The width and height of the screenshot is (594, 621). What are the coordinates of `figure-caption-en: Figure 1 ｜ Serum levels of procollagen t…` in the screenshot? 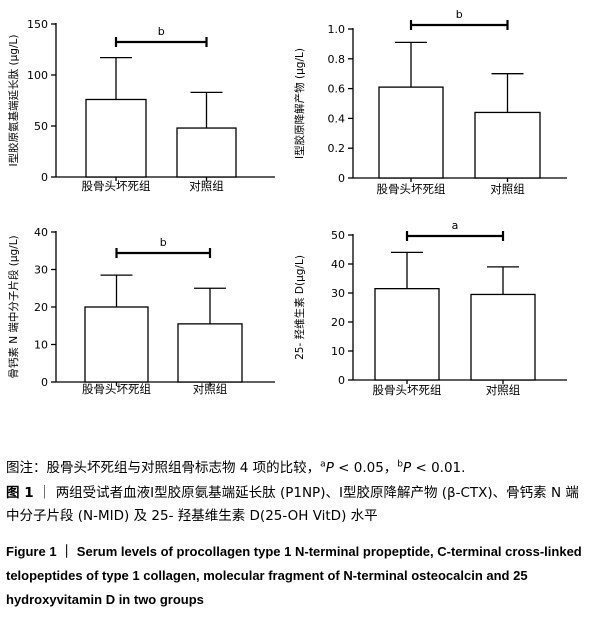 It's located at (294, 575).